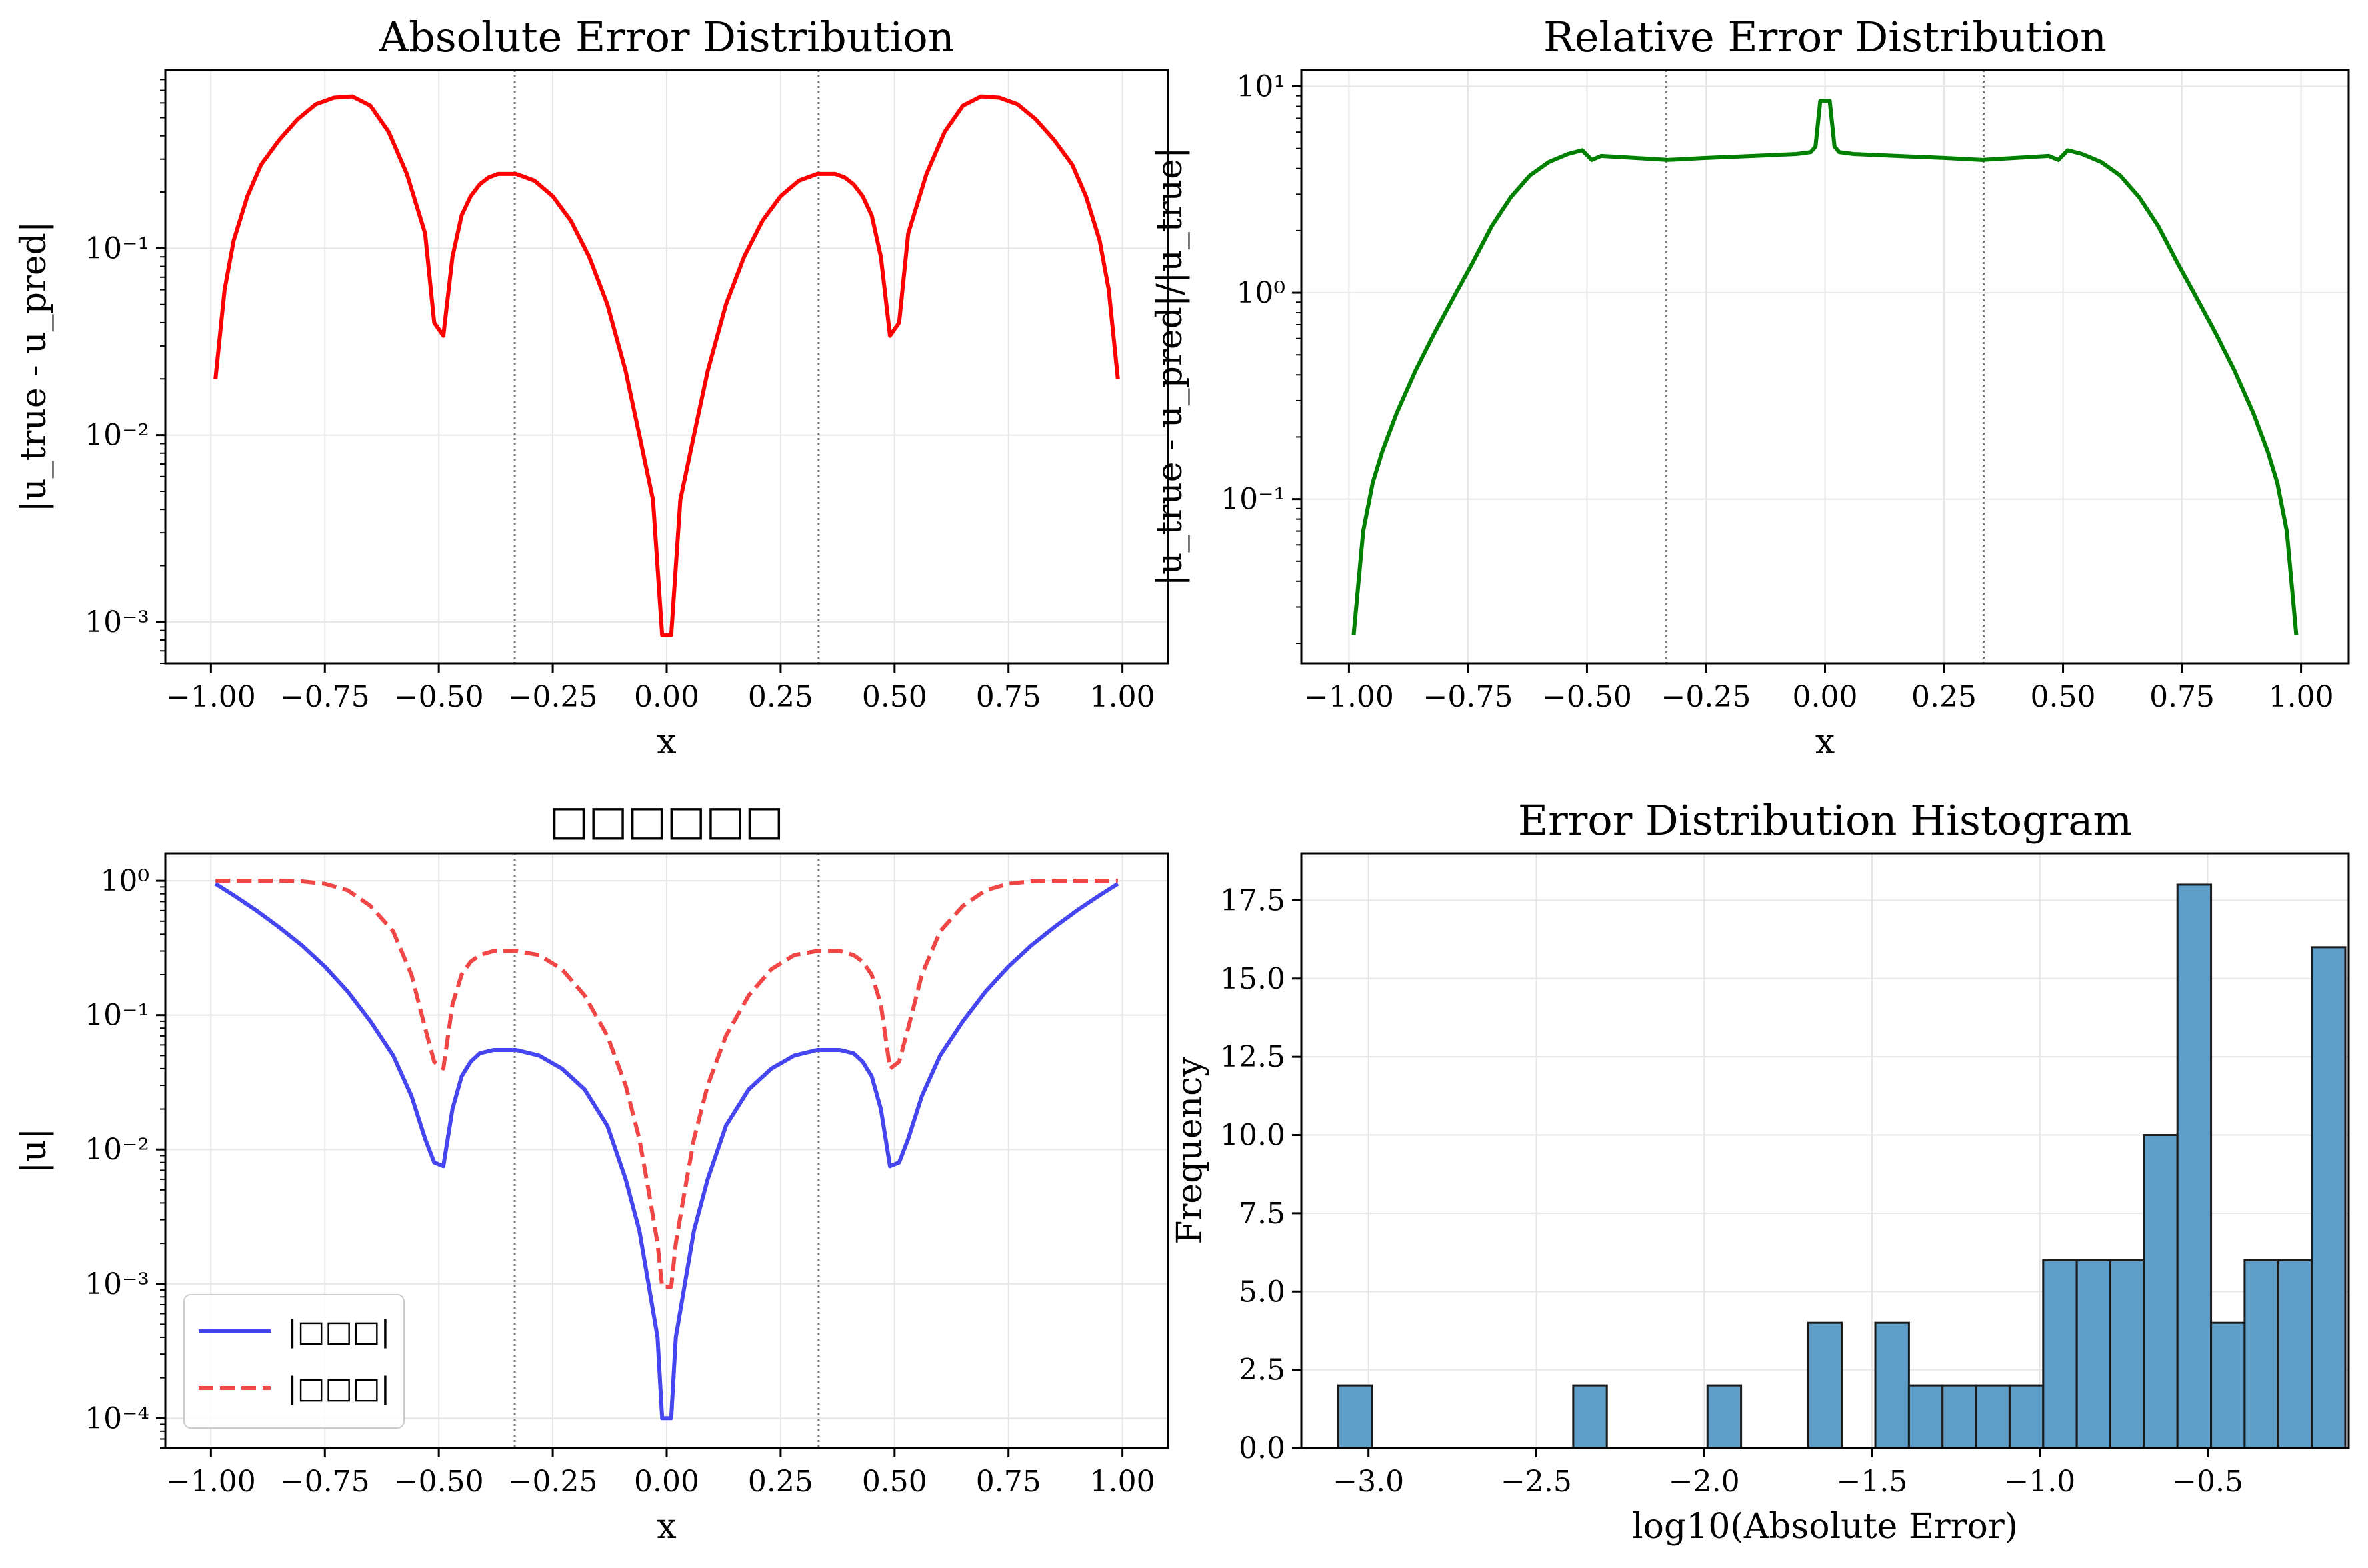 The width and height of the screenshot is (2368, 1568). I want to click on y-axis-label: |u_true - u_pred|, so click(34, 367).